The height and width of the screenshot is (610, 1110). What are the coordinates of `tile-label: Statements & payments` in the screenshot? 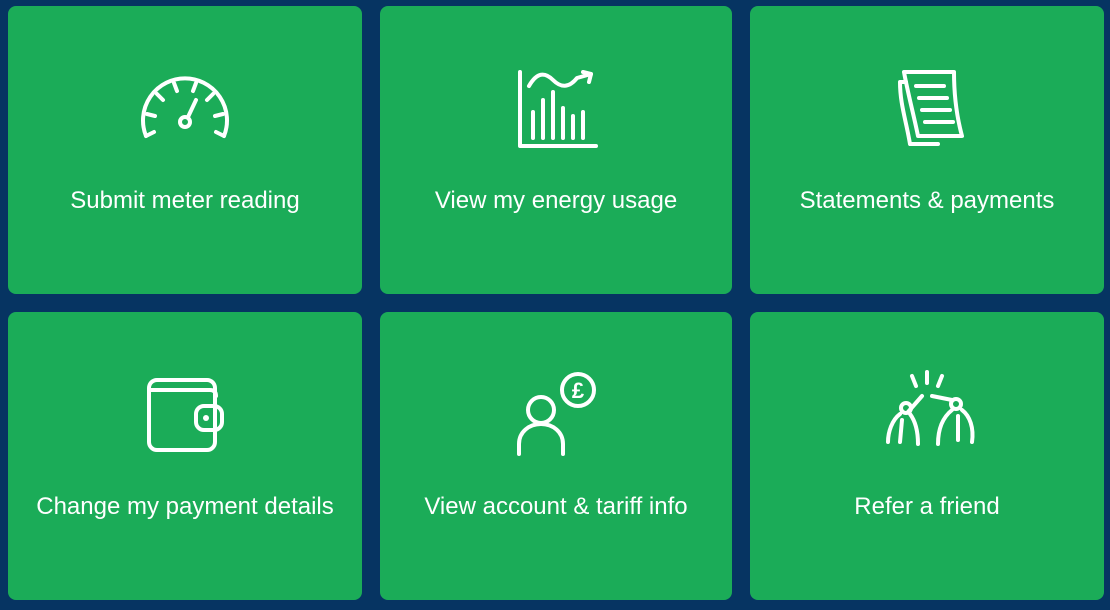 It's located at (927, 200).